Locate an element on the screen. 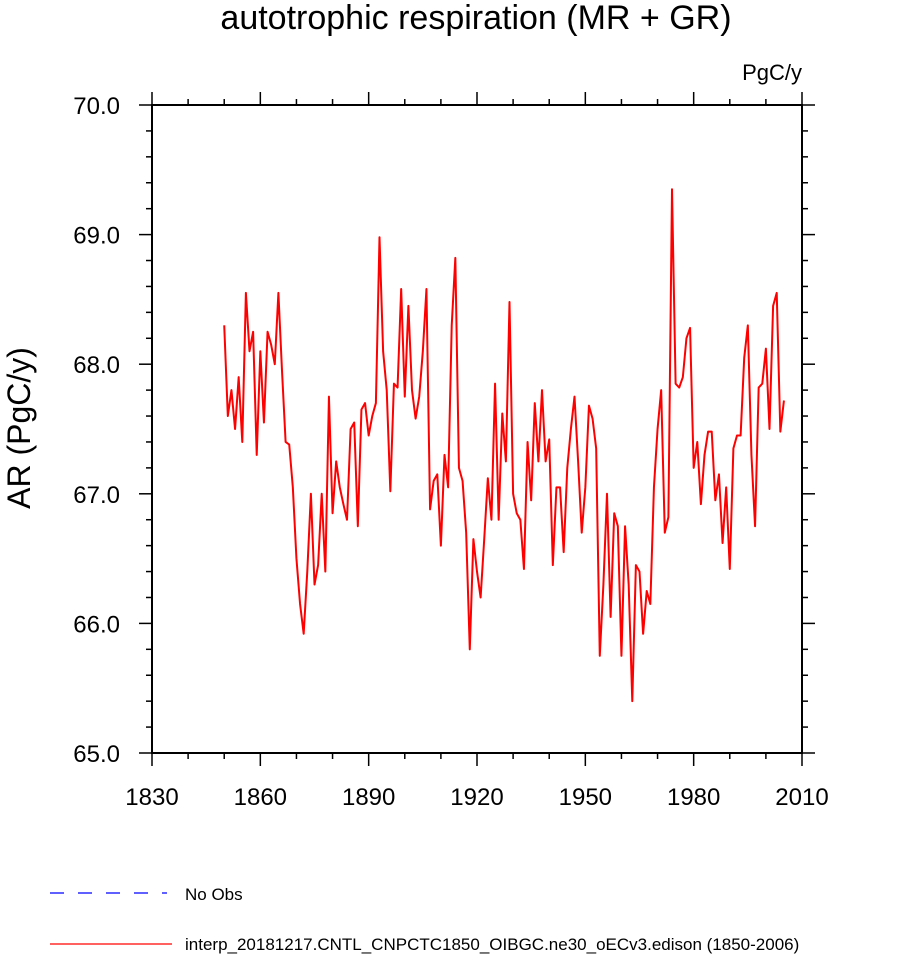 The height and width of the screenshot is (957, 899). y-tick-label: 68.0 is located at coordinates (96, 365).